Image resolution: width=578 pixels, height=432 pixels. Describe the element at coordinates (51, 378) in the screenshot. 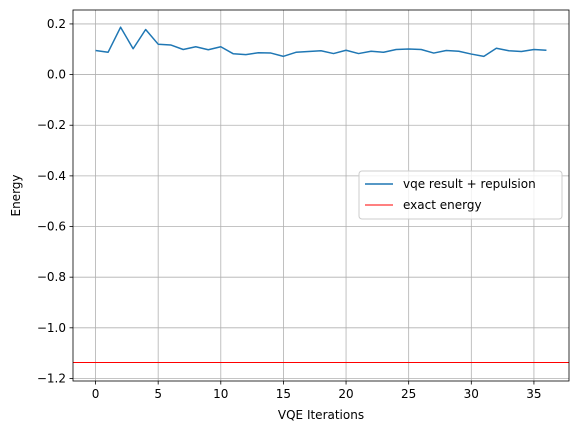

I see `y-tick-label: −1.2` at that location.